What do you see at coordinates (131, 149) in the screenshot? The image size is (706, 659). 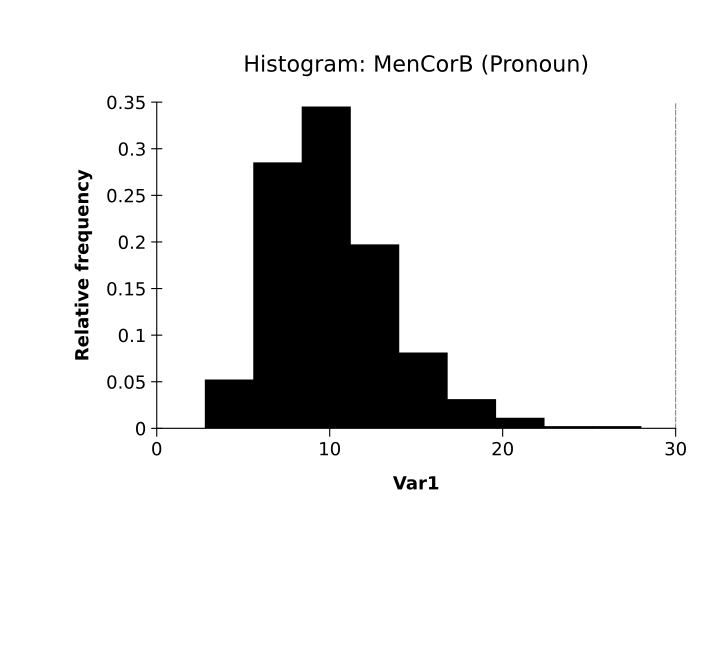 I see `y-tick-label: 0.3` at bounding box center [131, 149].